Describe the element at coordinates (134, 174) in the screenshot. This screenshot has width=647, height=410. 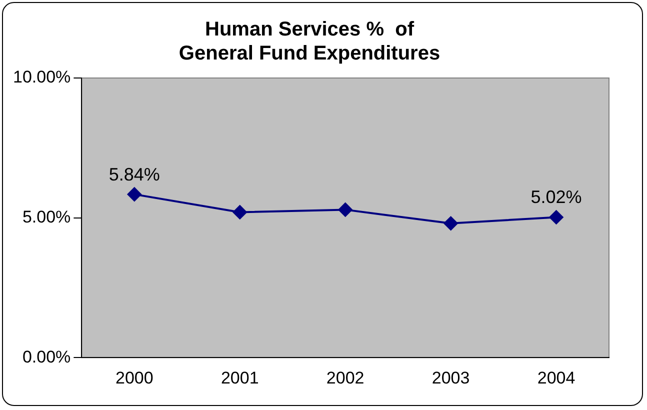
I see `data-label: 5.84%` at that location.